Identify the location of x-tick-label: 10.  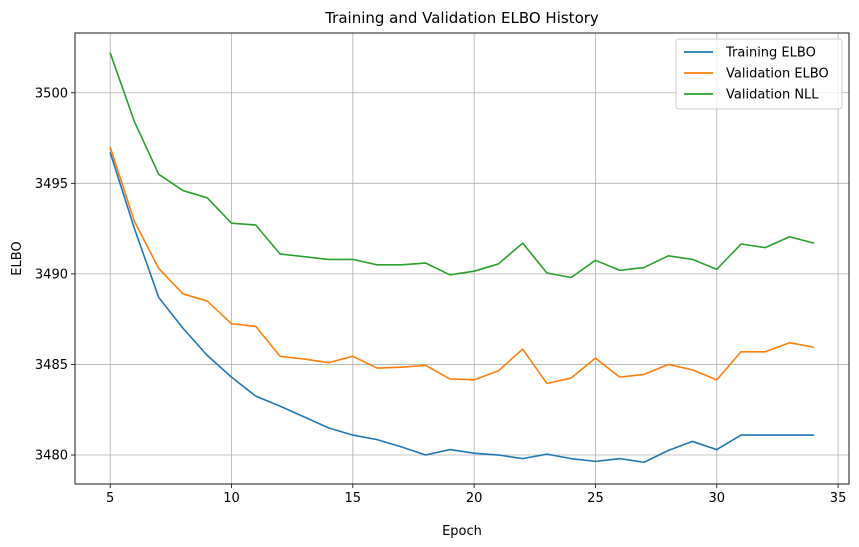
(231, 498).